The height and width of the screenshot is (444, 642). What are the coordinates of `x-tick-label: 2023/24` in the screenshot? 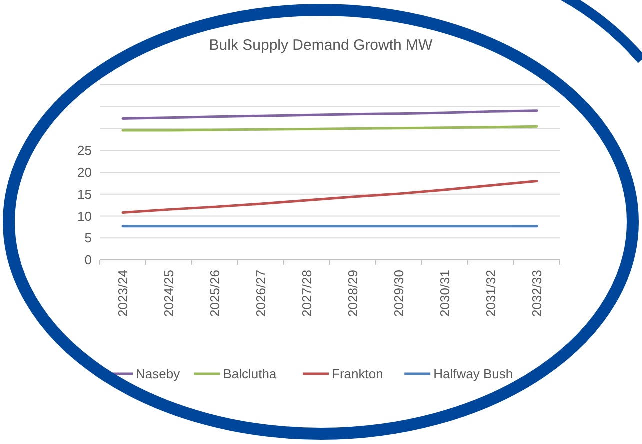 It's located at (123, 293).